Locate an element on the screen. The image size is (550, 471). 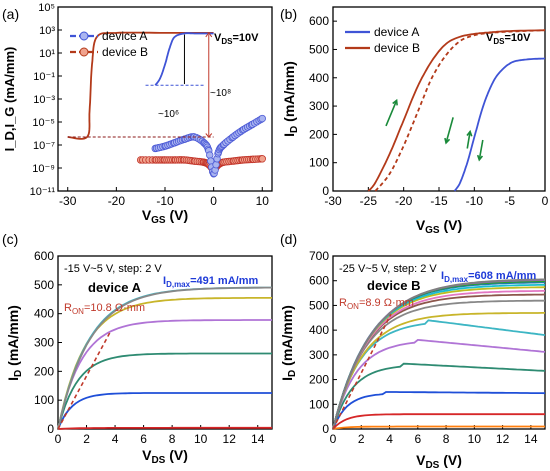
a-ytick-label: 10⁵ is located at coordinates (46, 8).